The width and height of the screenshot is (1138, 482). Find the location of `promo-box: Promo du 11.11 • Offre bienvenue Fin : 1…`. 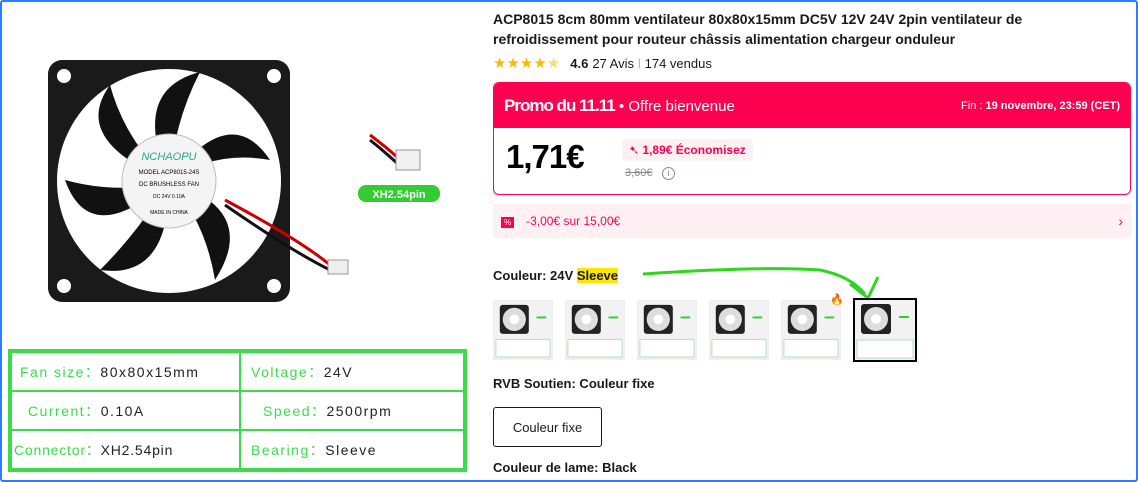

promo-box: Promo du 11.11 • Offre bienvenue Fin : 1… is located at coordinates (812, 138).